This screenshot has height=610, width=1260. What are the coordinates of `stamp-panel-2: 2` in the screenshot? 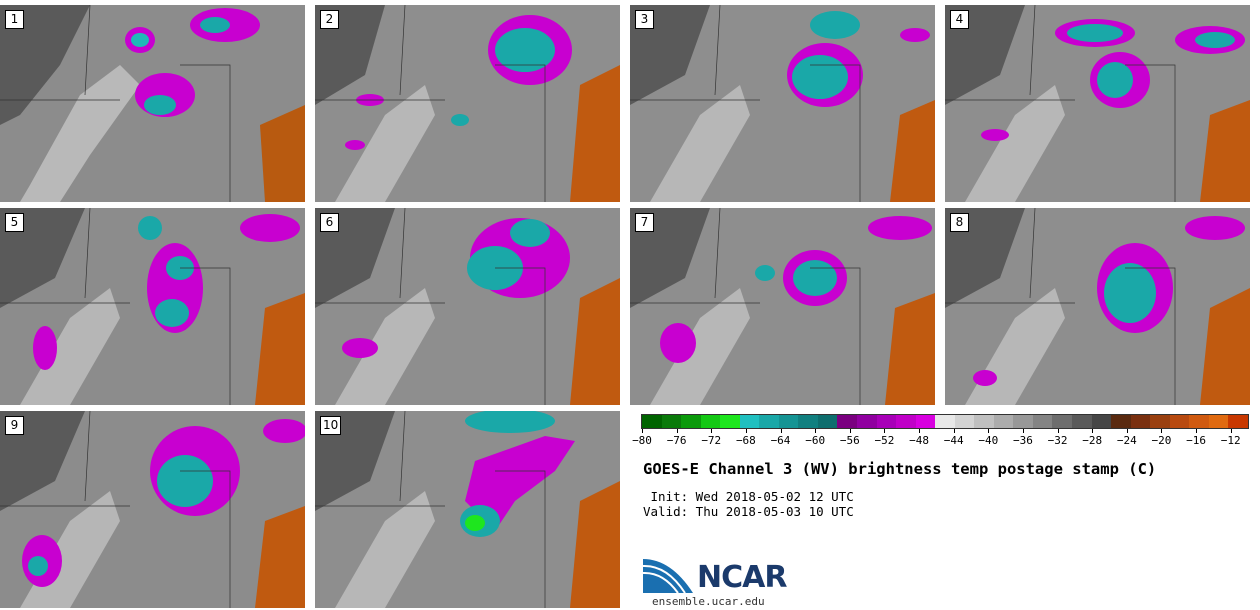 It's located at (467, 103).